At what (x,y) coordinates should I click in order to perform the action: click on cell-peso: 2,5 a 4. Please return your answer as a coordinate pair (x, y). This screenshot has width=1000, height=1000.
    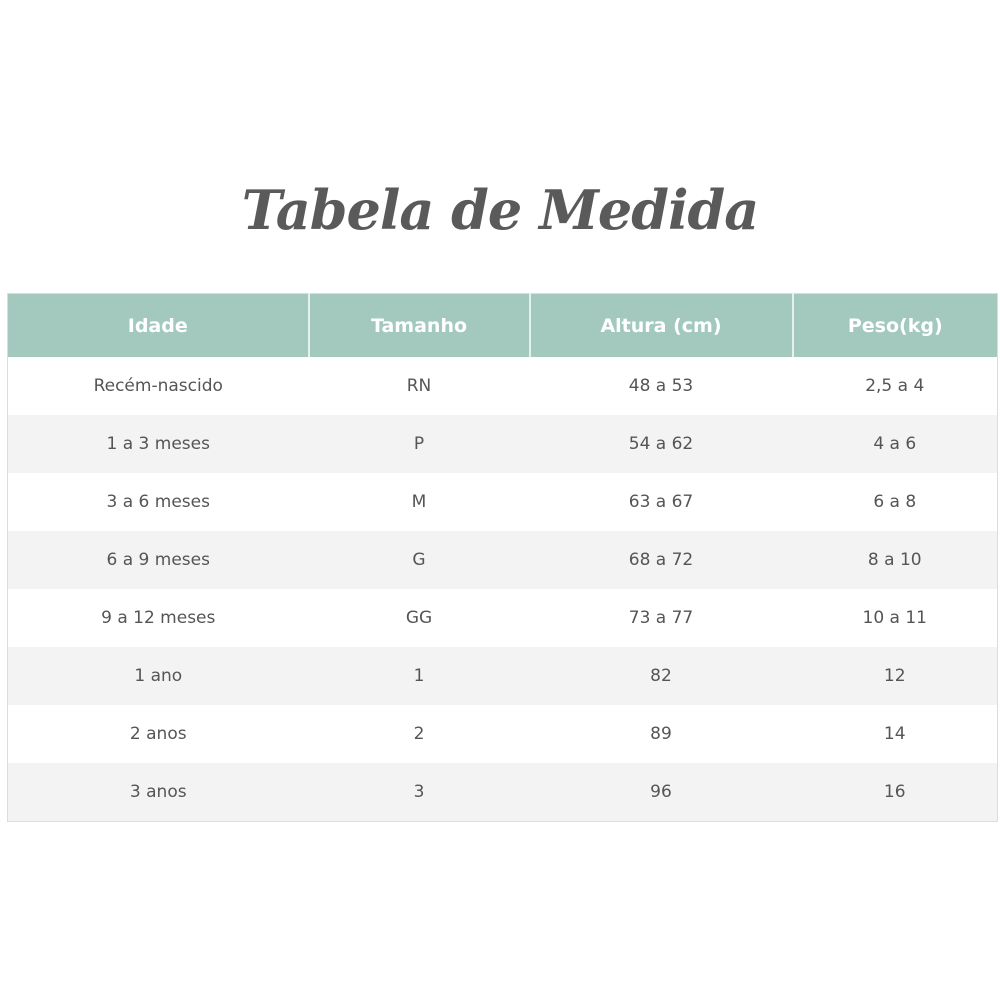
    Looking at the image, I should click on (895, 386).